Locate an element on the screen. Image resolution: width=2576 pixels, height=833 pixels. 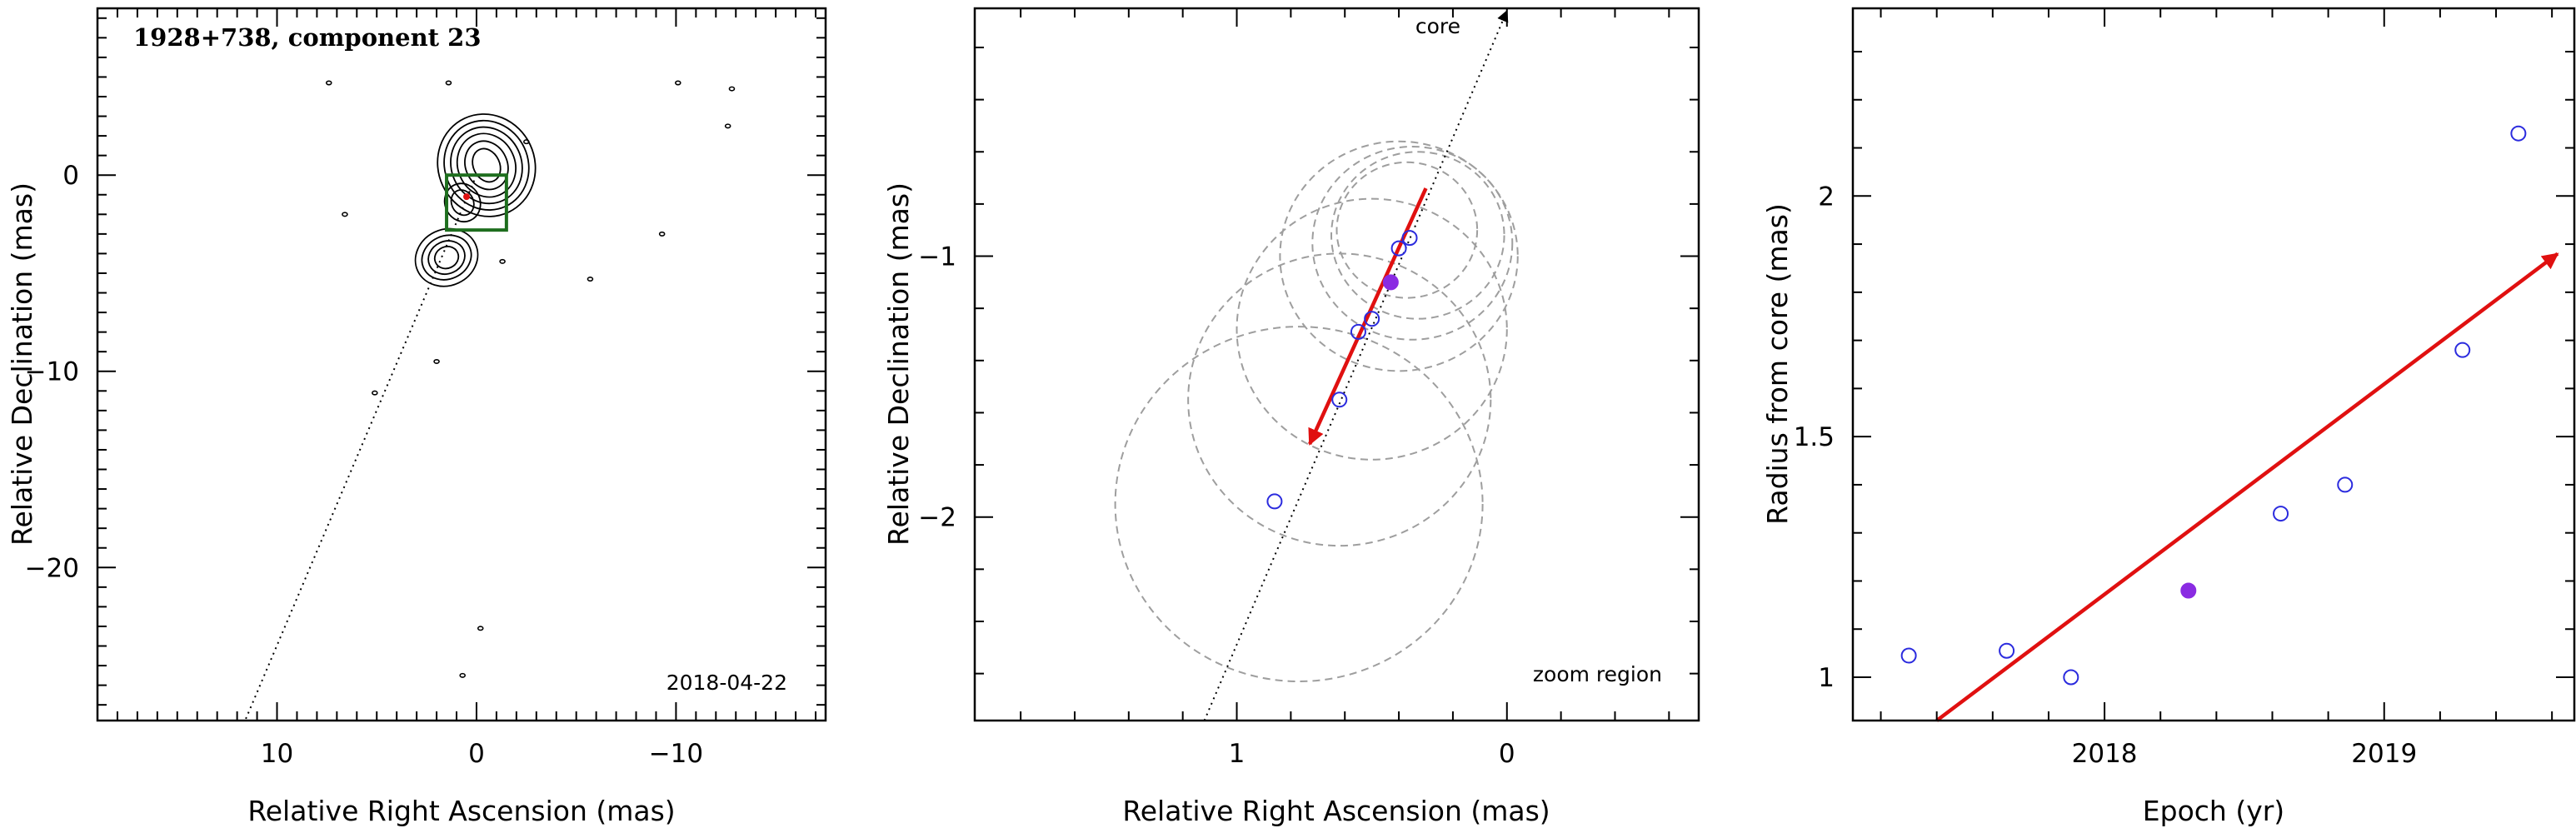
trend-arrow is located at coordinates (2247, 487).